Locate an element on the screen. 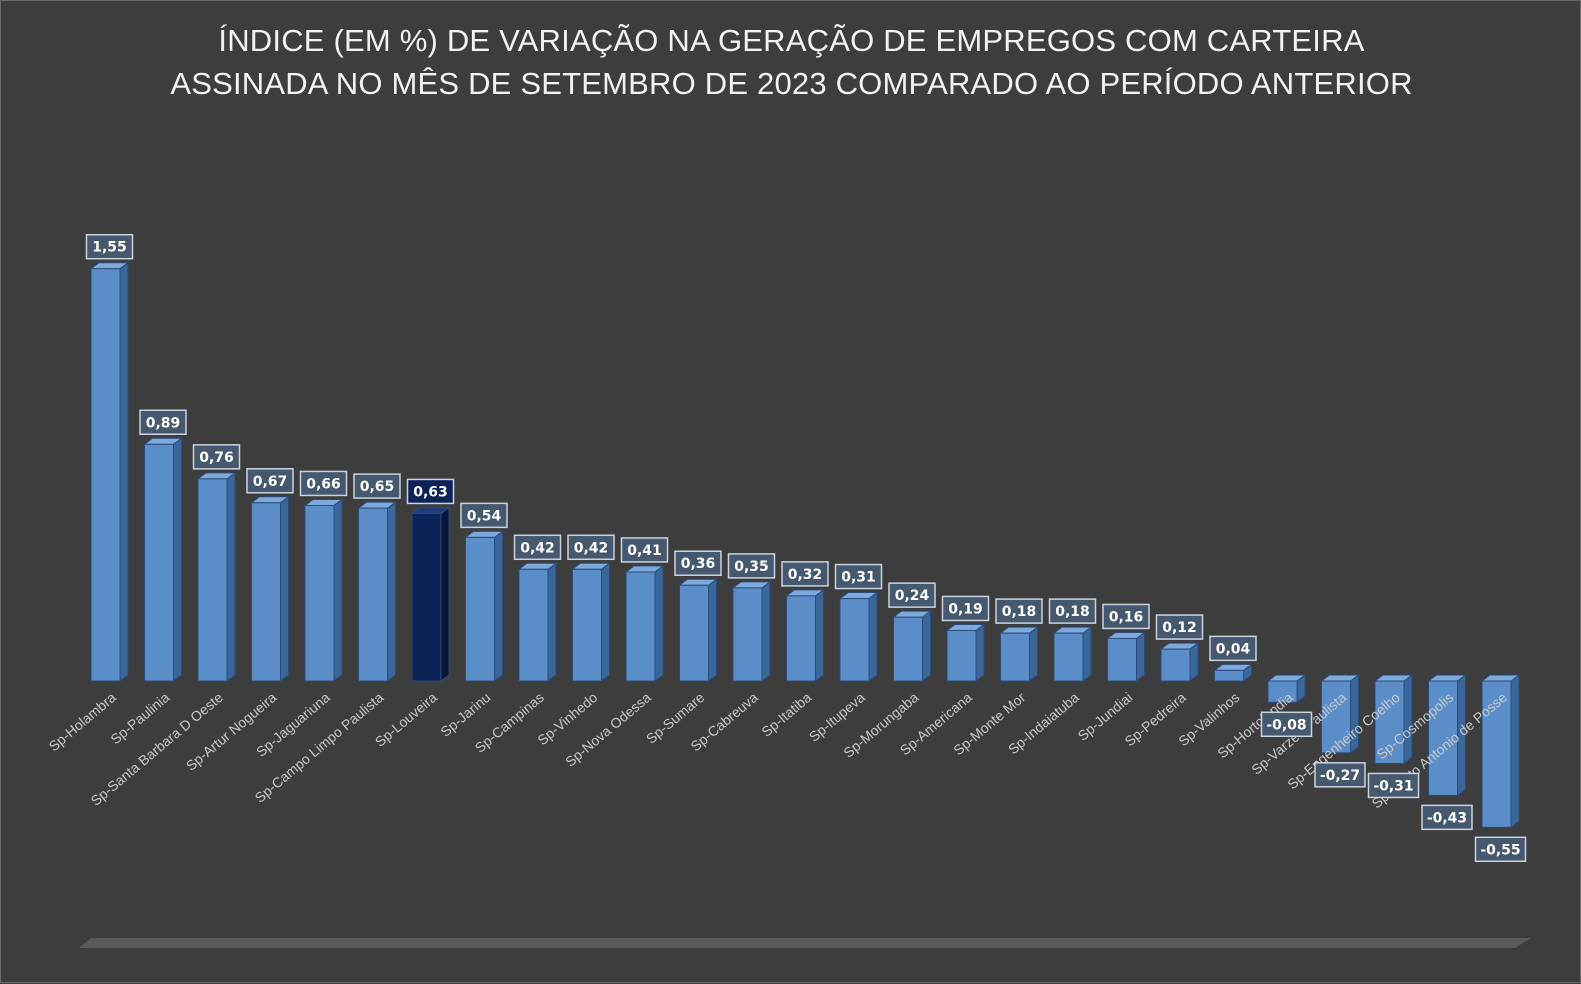 The image size is (1581, 984). value-label-text-sp-americana: 0,19 is located at coordinates (965, 609).